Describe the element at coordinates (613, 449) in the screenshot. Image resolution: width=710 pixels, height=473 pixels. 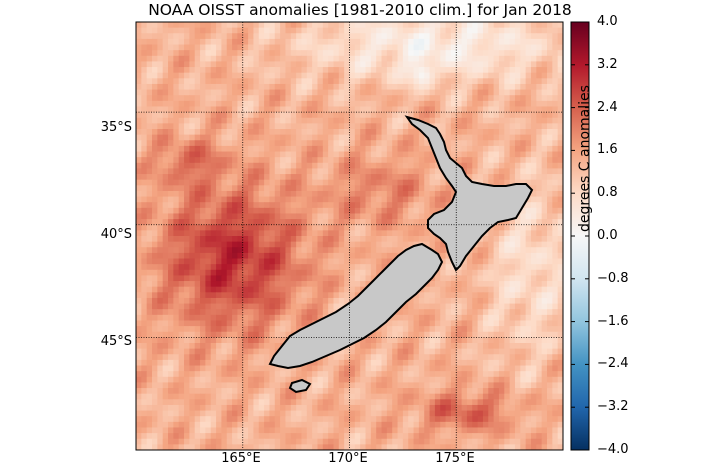
I see `colorbar-tick-label: −4.0` at that location.